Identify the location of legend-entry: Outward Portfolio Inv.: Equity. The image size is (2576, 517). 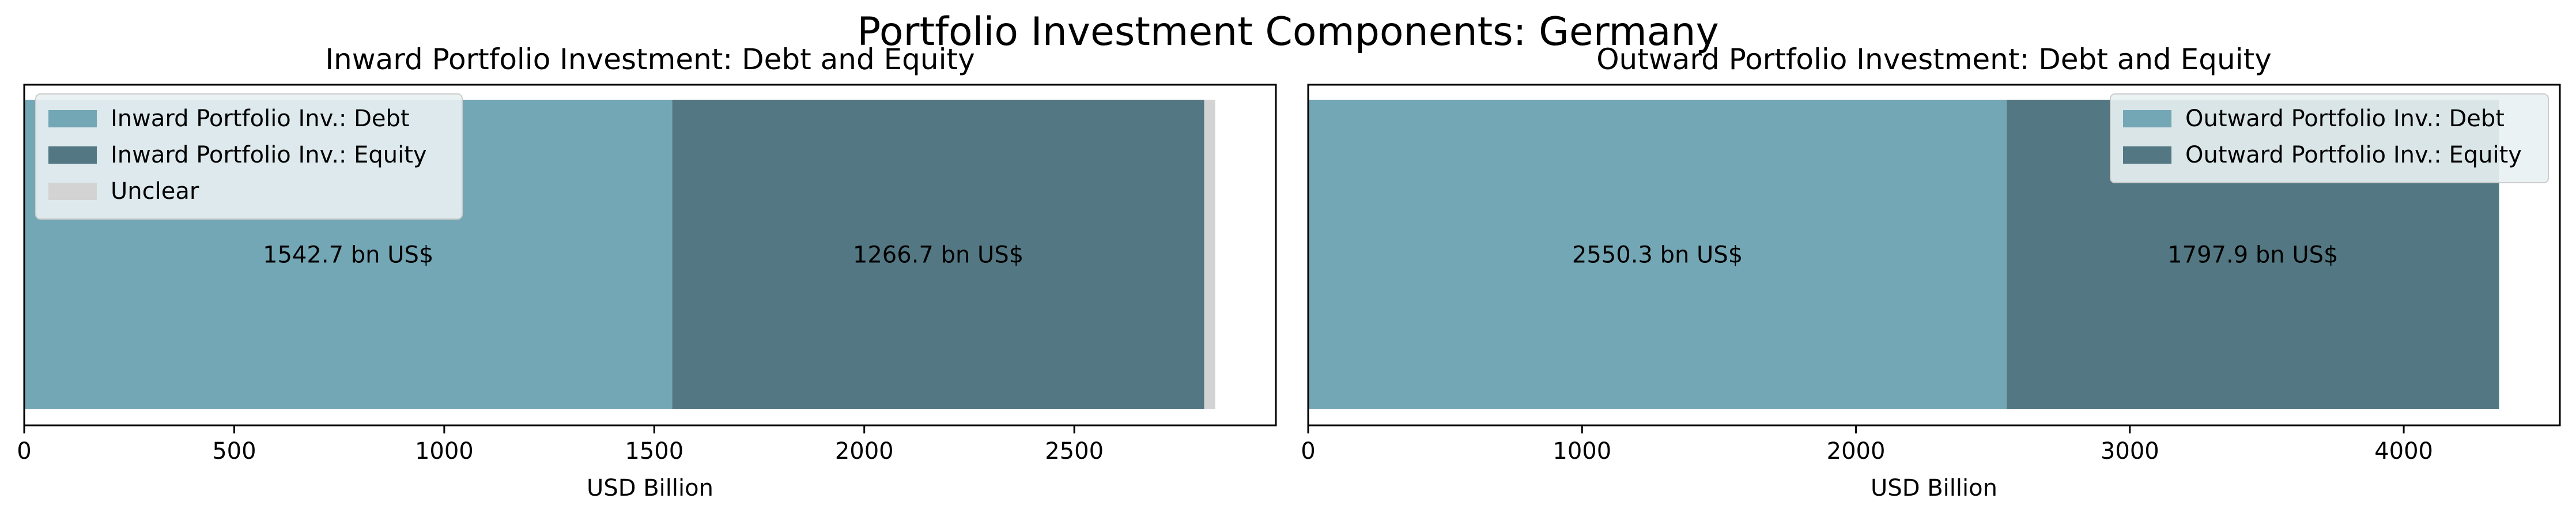
(2353, 155).